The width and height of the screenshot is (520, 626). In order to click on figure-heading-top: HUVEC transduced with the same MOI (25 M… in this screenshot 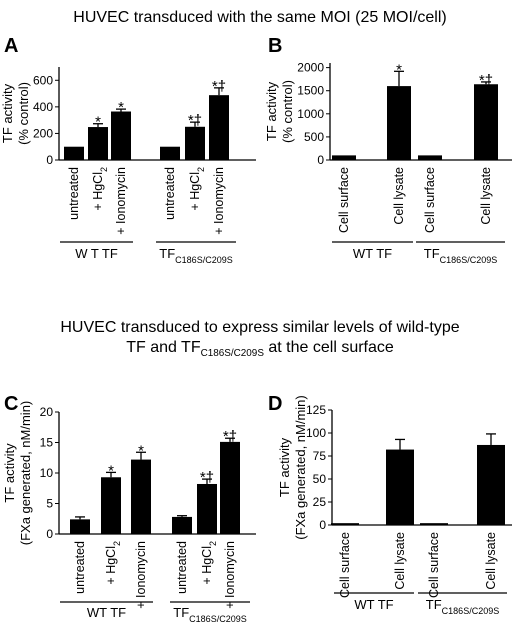, I will do `click(260, 17)`.